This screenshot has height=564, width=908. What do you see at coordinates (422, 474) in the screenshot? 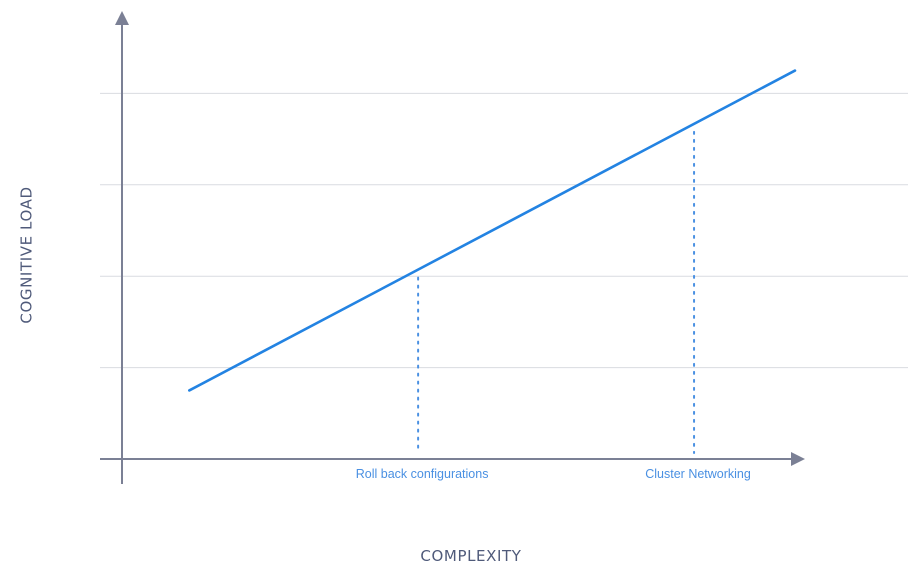
I see `annotation-label-1: Roll back configurations` at bounding box center [422, 474].